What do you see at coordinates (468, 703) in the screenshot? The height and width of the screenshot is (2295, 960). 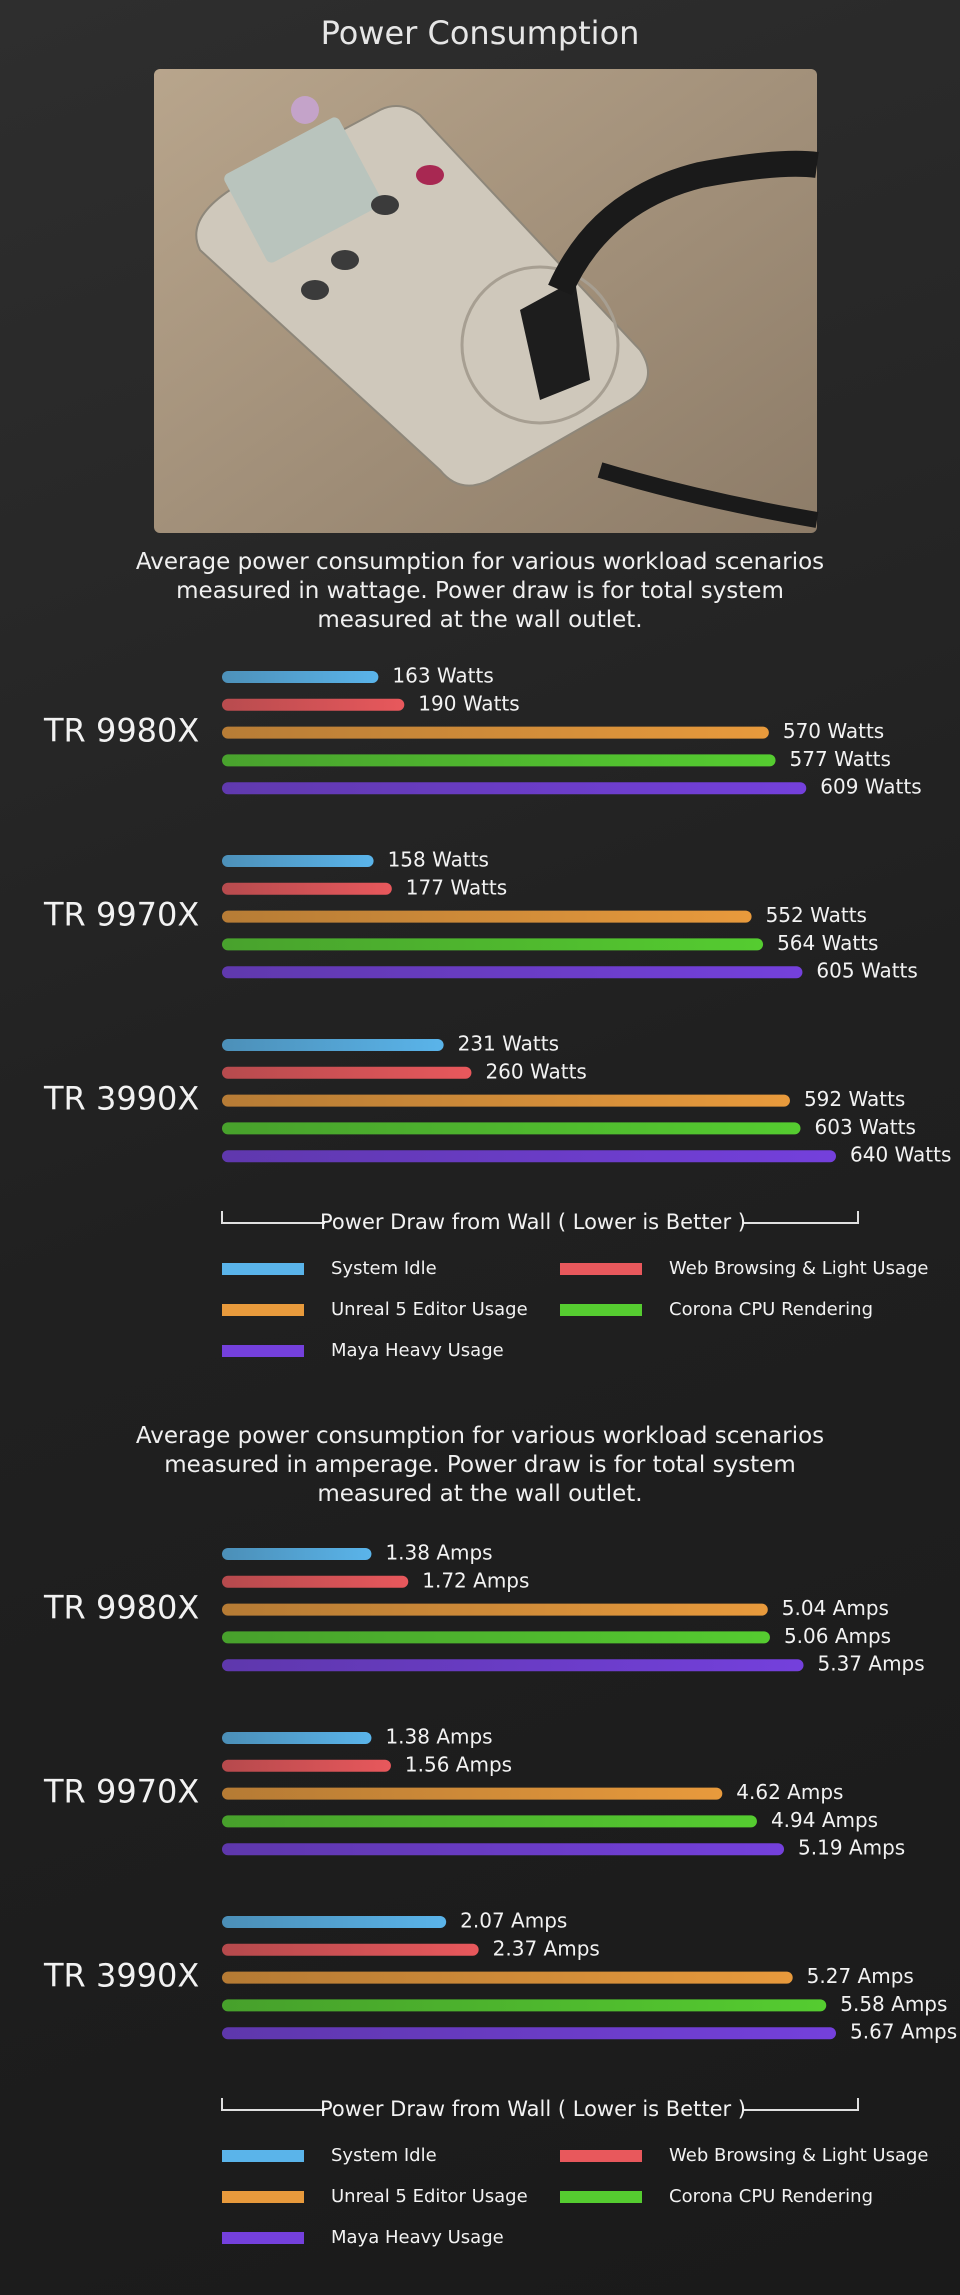 I see `value-label: 190 Watts` at bounding box center [468, 703].